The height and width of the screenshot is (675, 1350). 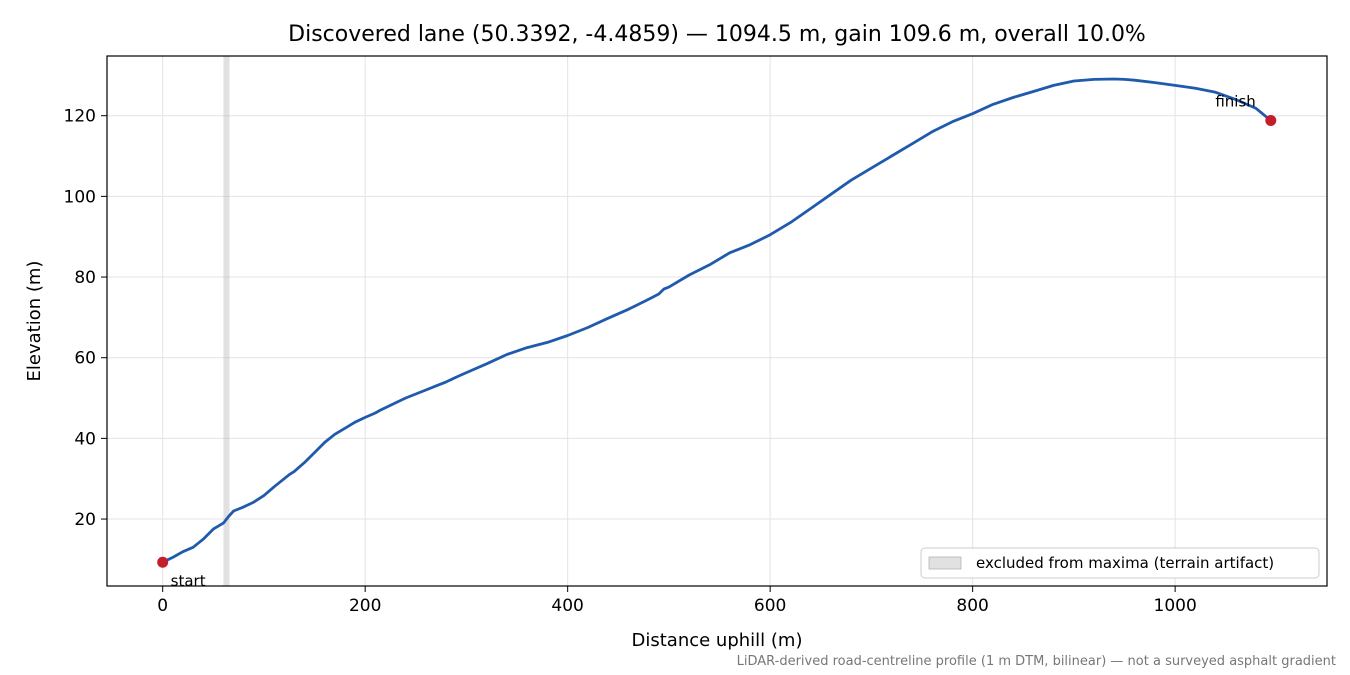 I want to click on y-tick-label: 40, so click(x=85, y=439).